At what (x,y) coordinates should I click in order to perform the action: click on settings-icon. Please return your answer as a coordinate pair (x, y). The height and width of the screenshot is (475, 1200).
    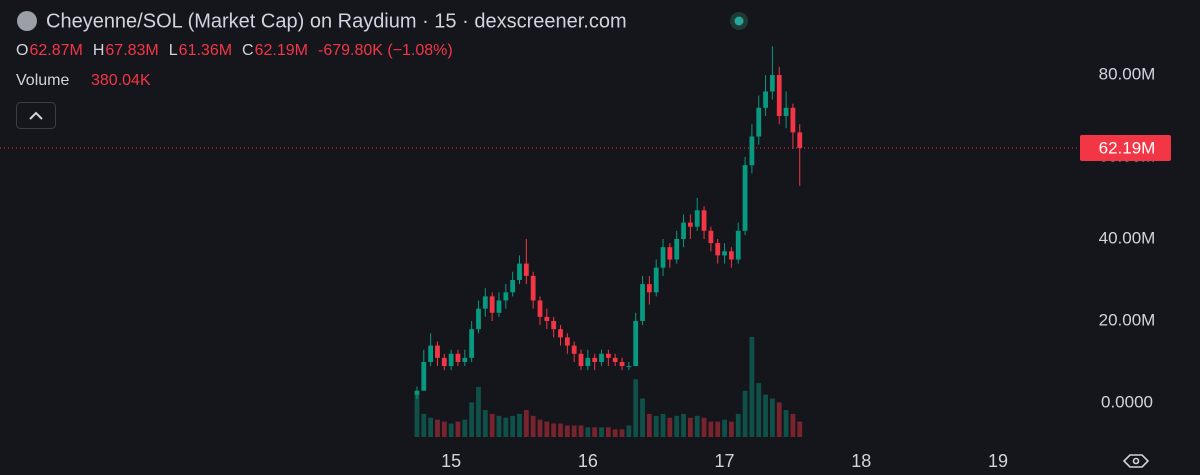
    Looking at the image, I should click on (1136, 461).